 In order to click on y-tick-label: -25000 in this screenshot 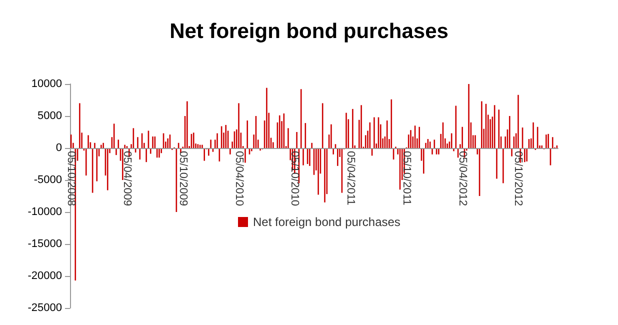, I will do `click(45, 308)`.